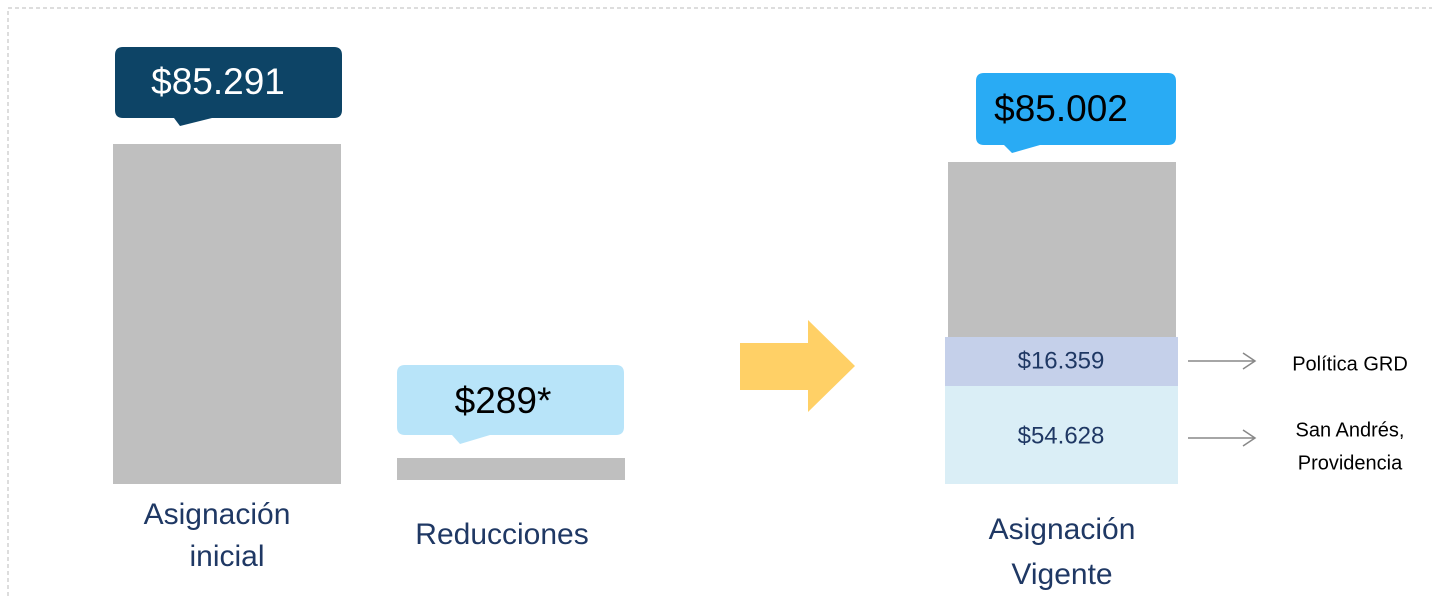  What do you see at coordinates (503, 400) in the screenshot?
I see `value-label: $289*` at bounding box center [503, 400].